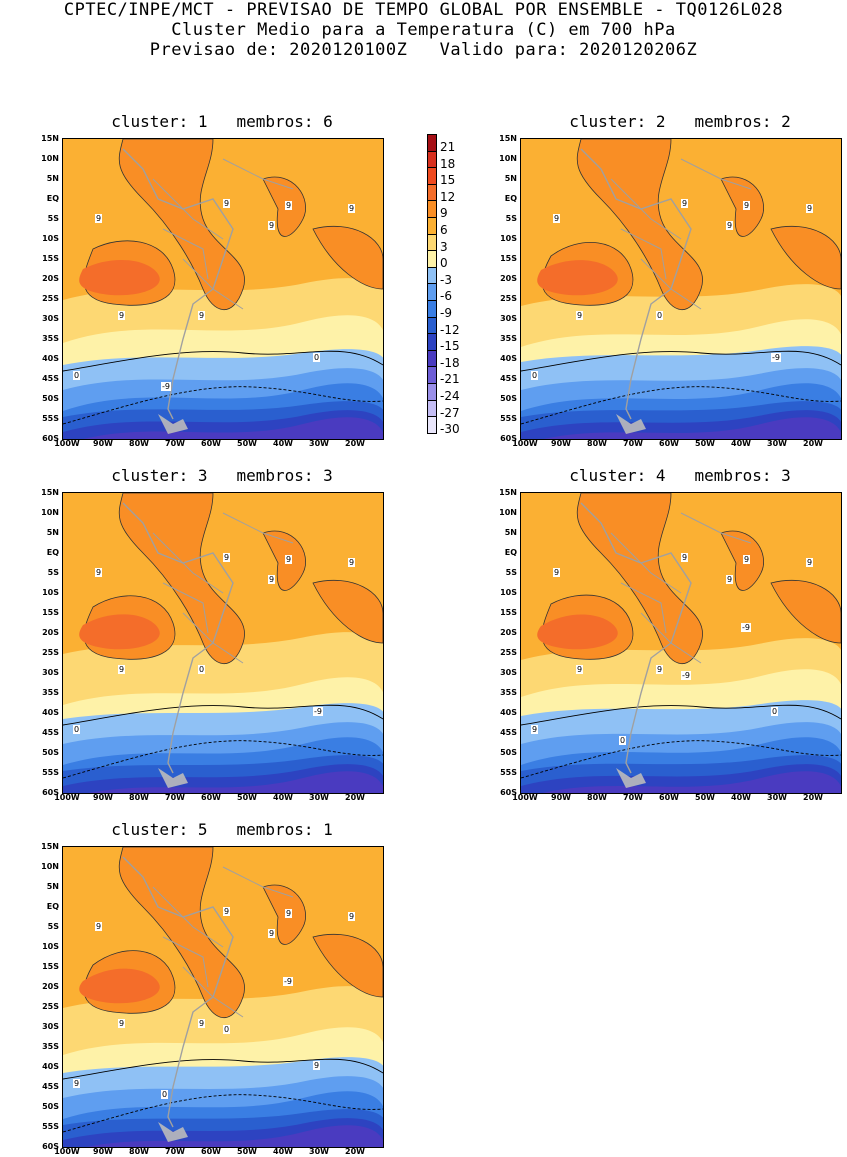  What do you see at coordinates (681, 289) in the screenshot?
I see `map-panel-2: 9 9 9 9 9 9 0 0 -9` at bounding box center [681, 289].